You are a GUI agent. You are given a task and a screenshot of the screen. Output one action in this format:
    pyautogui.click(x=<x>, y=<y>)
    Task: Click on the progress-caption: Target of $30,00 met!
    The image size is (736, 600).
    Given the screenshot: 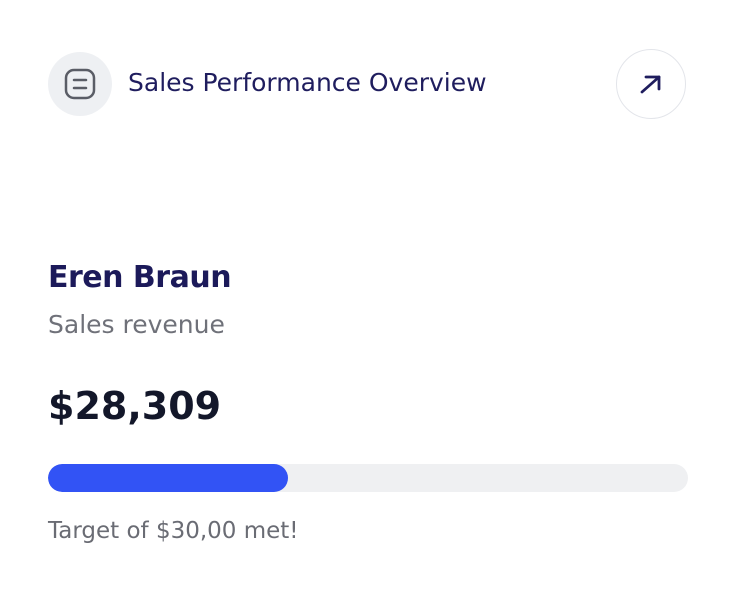 What is the action you would take?
    pyautogui.click(x=173, y=531)
    